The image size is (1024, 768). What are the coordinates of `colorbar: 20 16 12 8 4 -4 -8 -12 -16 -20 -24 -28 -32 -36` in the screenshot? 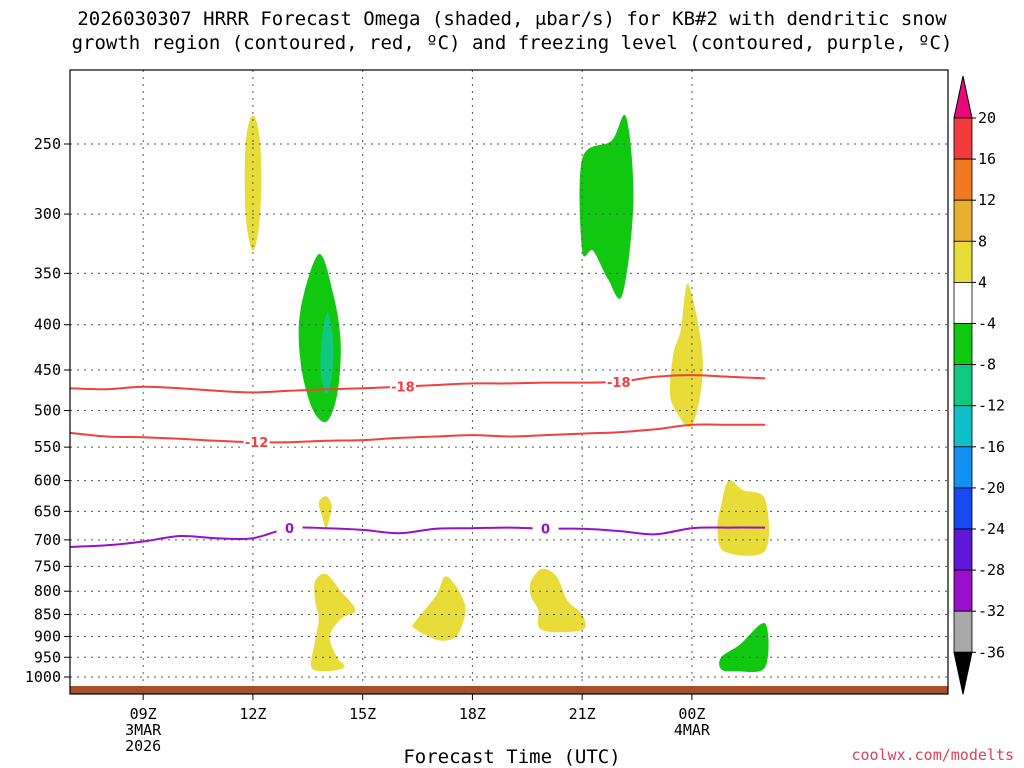 It's located at (979, 385).